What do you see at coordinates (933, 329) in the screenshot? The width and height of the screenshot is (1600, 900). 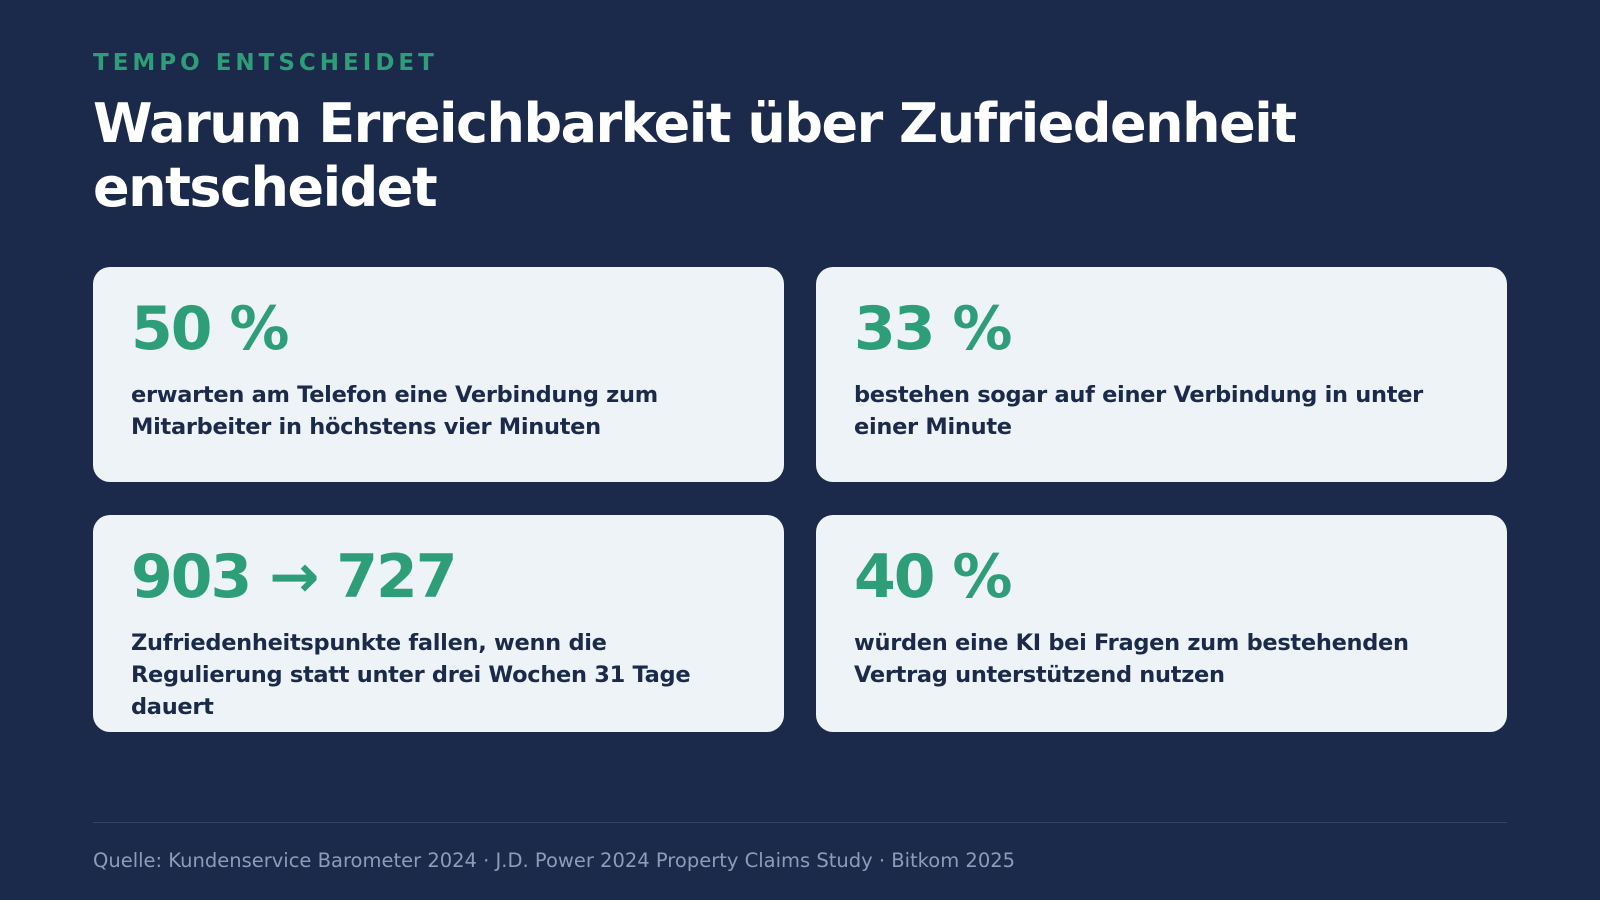 I see `stat-value: 33 %` at bounding box center [933, 329].